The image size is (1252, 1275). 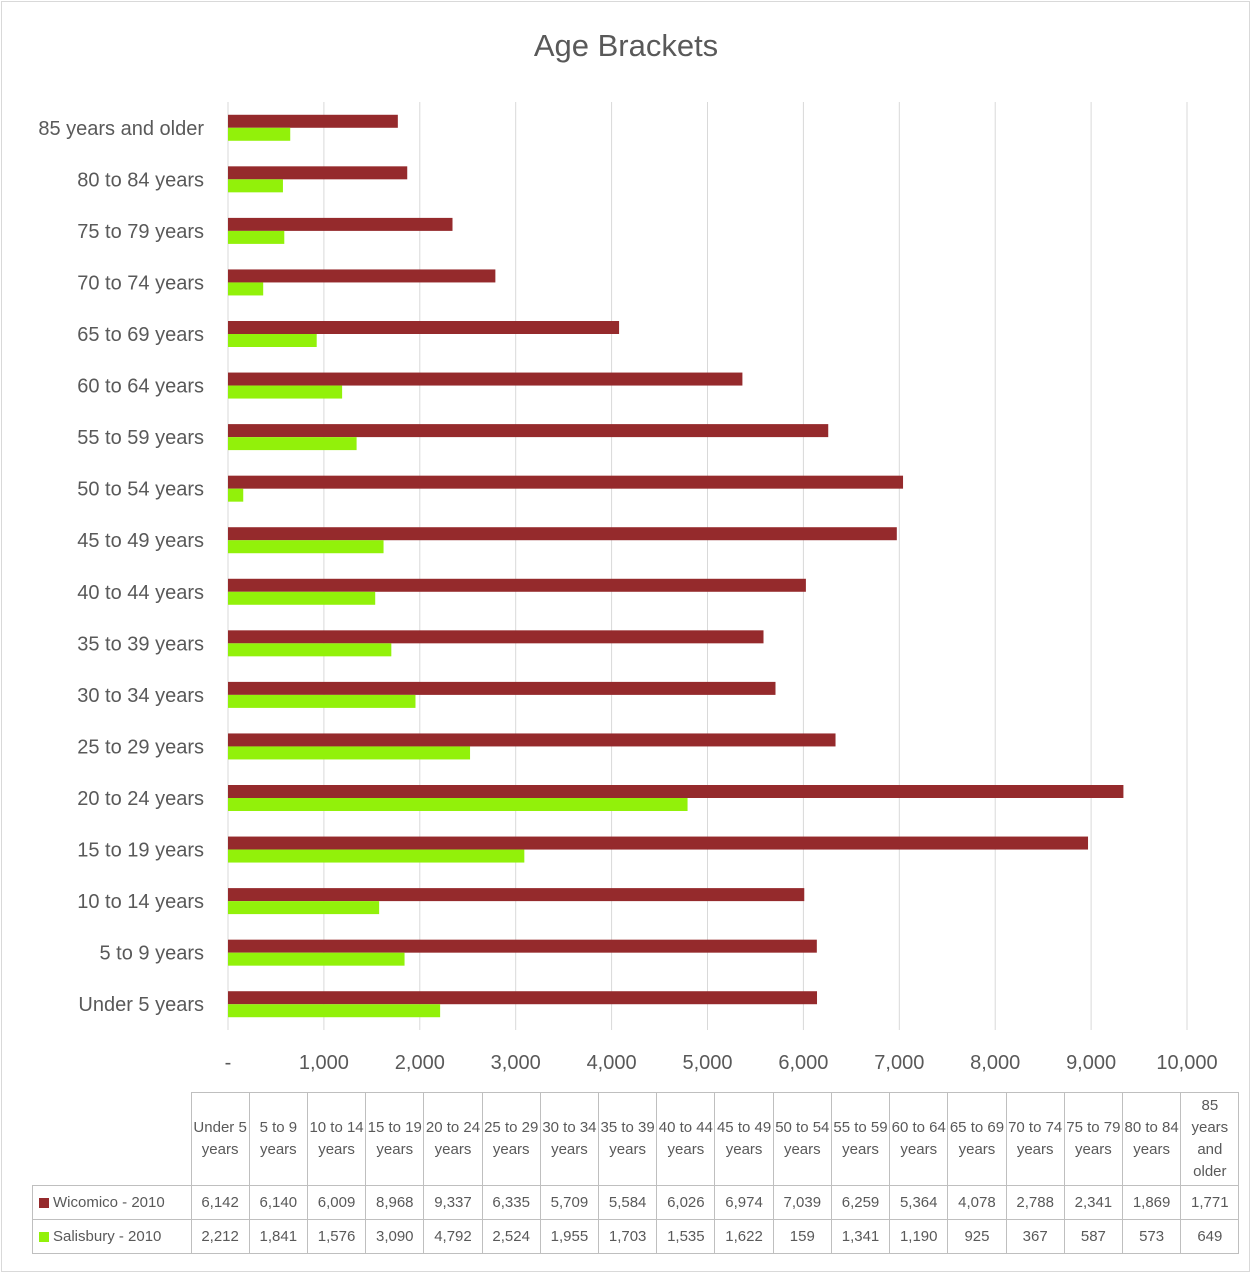 What do you see at coordinates (802, 1139) in the screenshot?
I see `table-header-cell: 50 to 54 years` at bounding box center [802, 1139].